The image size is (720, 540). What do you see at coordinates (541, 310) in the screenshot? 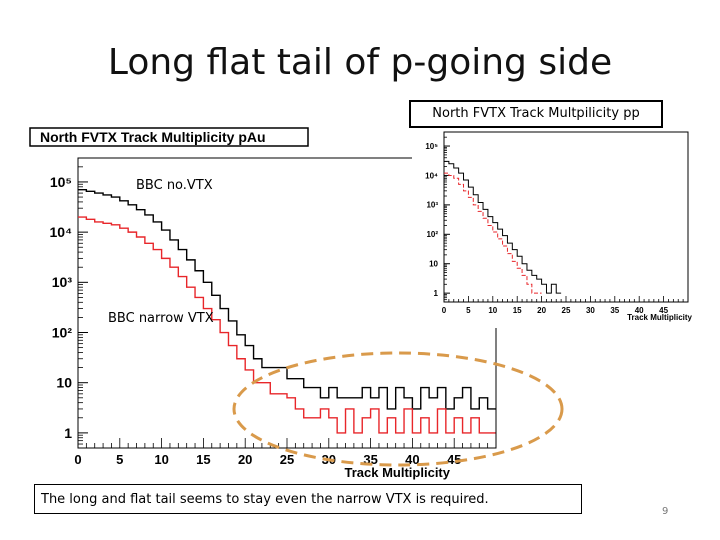
I see `inset-x-tick-label: 20` at bounding box center [541, 310].